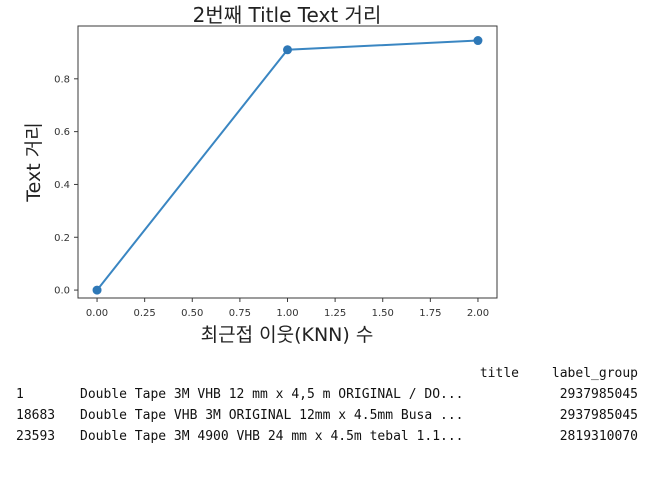 The image size is (645, 504). What do you see at coordinates (62, 132) in the screenshot?
I see `y-tick-label: 0.6` at bounding box center [62, 132].